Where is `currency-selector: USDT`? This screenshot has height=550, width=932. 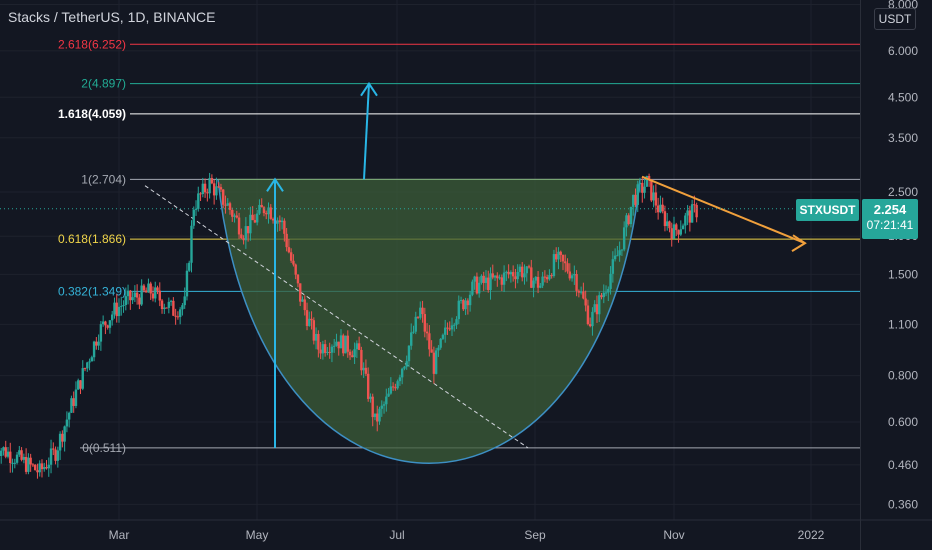 currency-selector: USDT is located at coordinates (895, 19).